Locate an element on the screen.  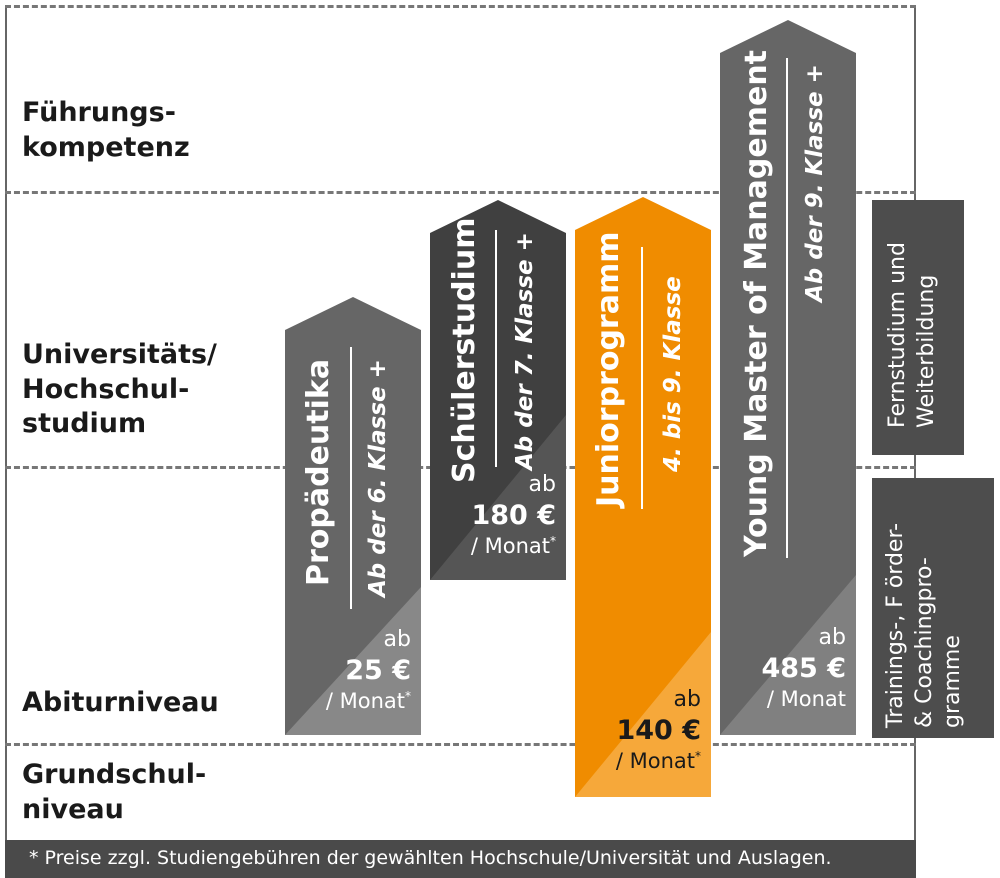
program-grade: 4. bis 9. Klasse is located at coordinates (673, 374).